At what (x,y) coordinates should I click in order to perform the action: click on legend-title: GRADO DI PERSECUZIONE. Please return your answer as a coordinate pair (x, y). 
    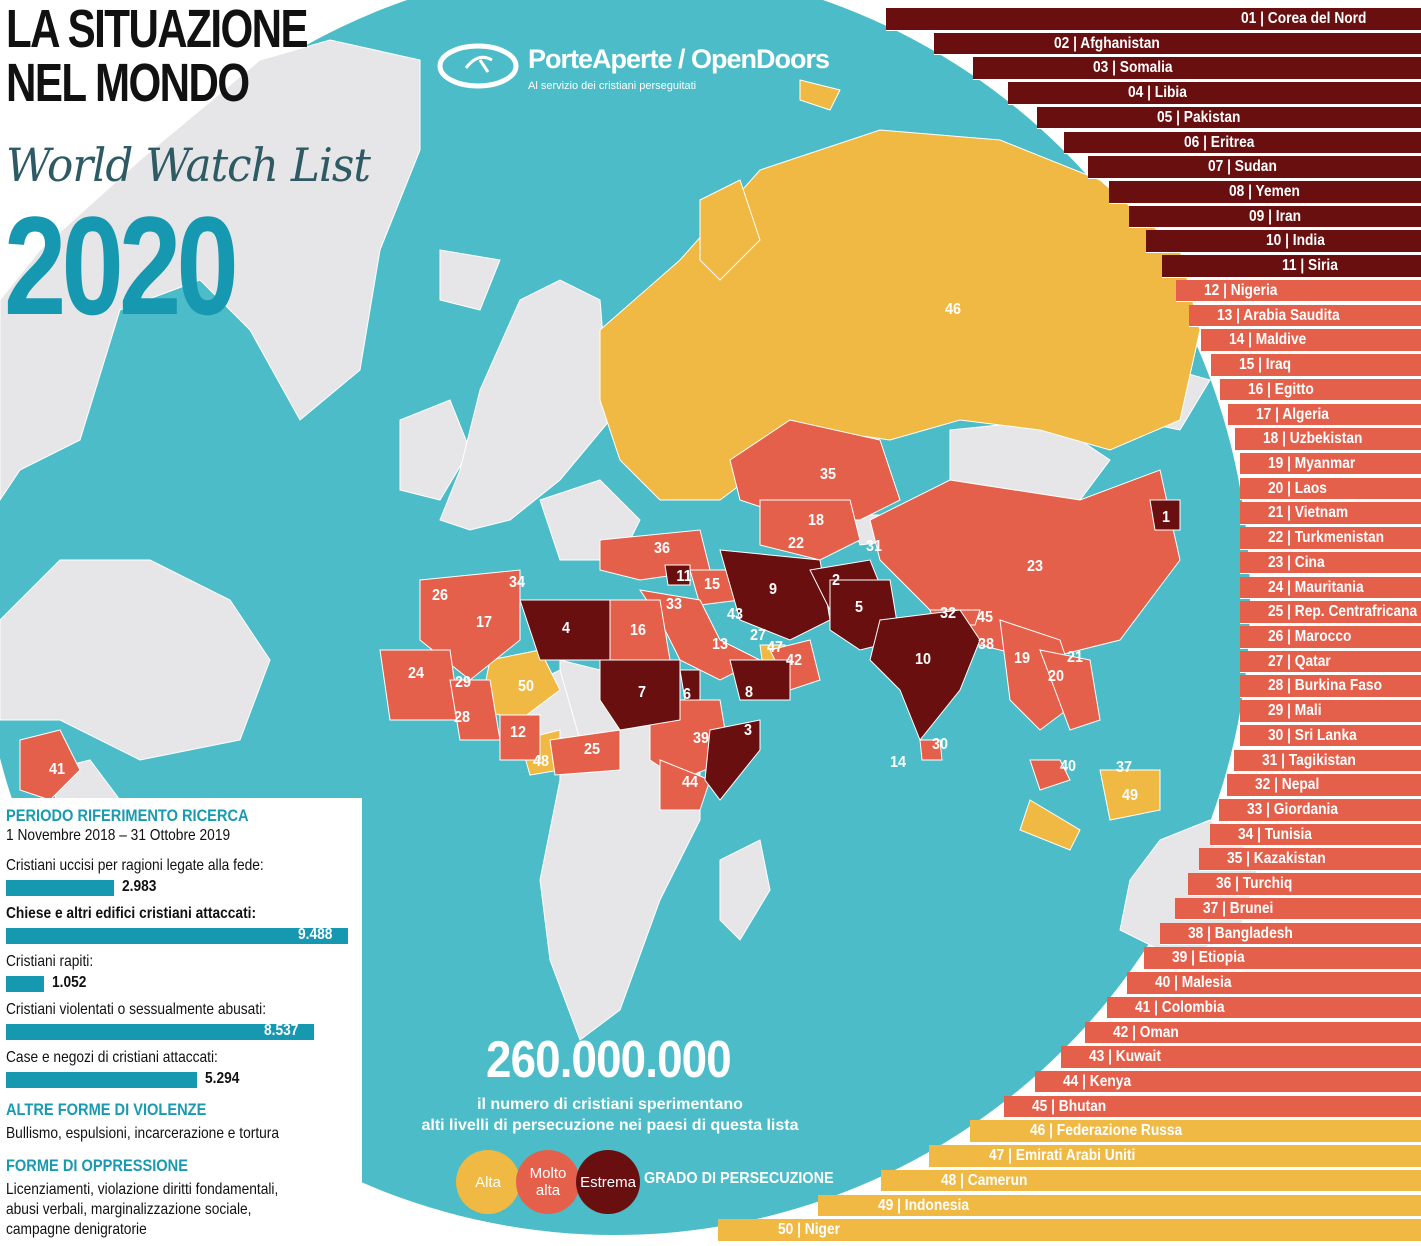
    Looking at the image, I should click on (739, 1178).